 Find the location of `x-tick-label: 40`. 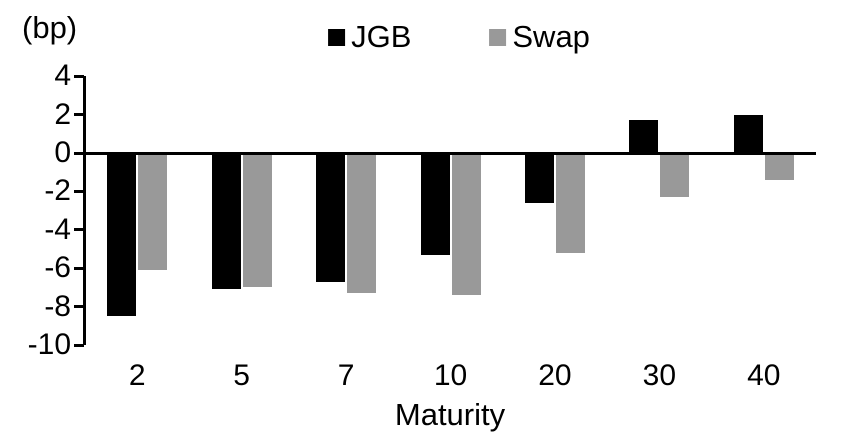

x-tick-label: 40 is located at coordinates (764, 375).